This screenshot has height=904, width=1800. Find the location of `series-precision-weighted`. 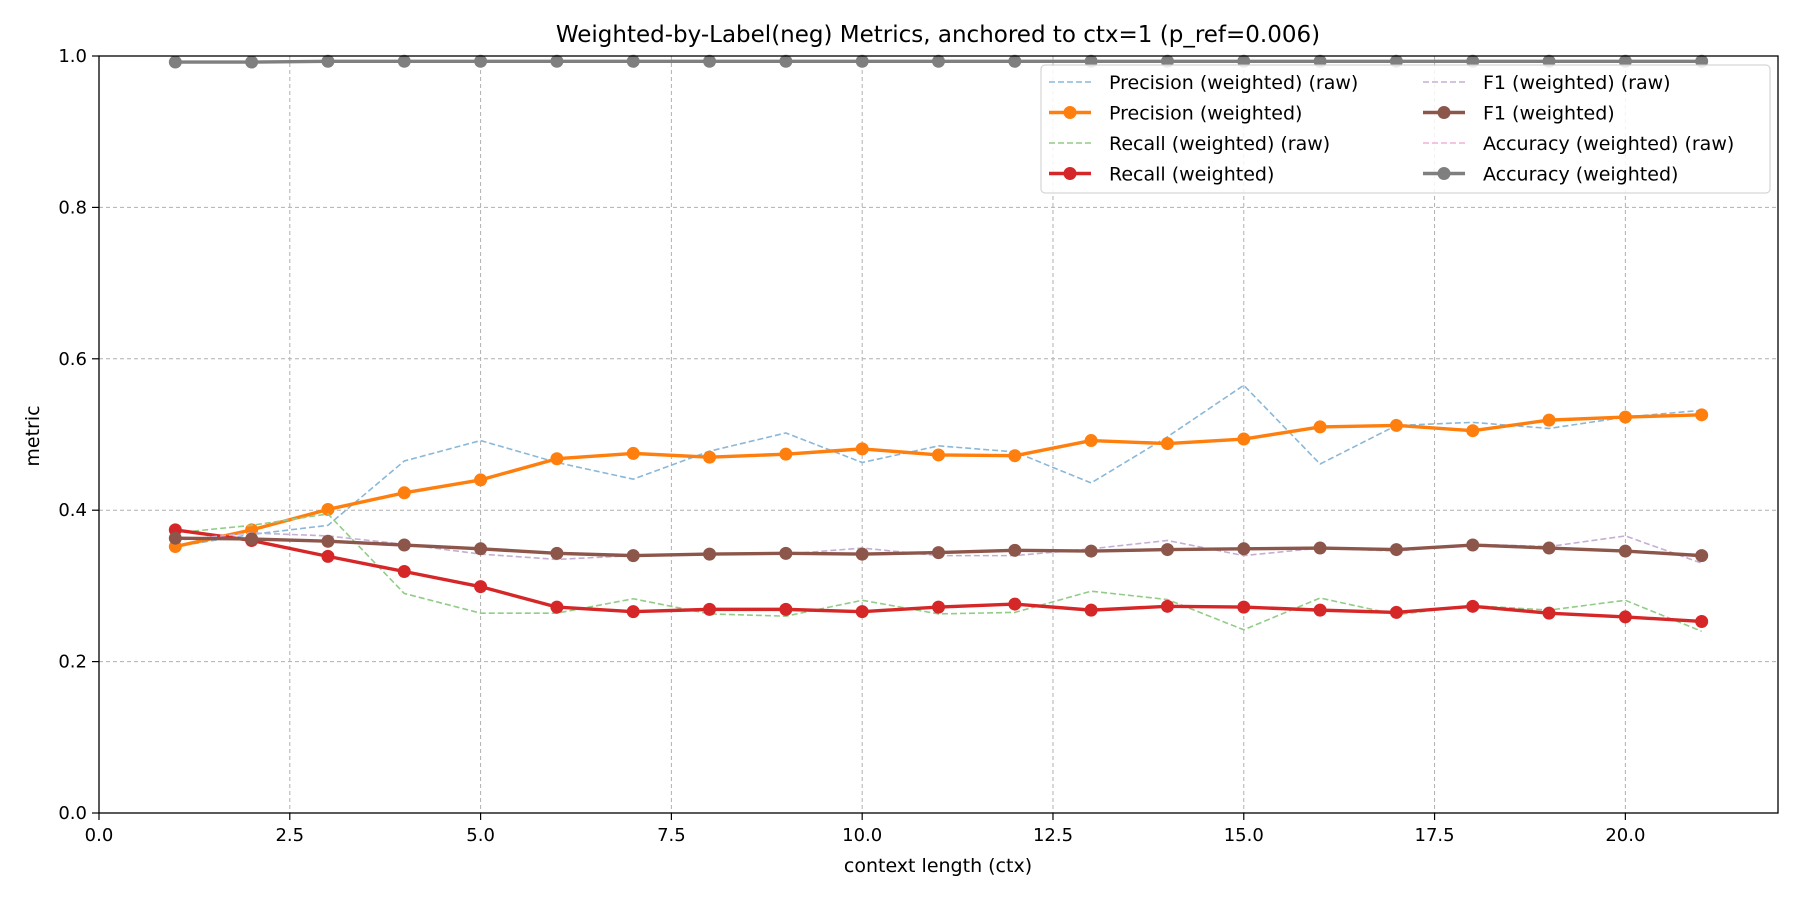

series-precision-weighted is located at coordinates (938, 481).